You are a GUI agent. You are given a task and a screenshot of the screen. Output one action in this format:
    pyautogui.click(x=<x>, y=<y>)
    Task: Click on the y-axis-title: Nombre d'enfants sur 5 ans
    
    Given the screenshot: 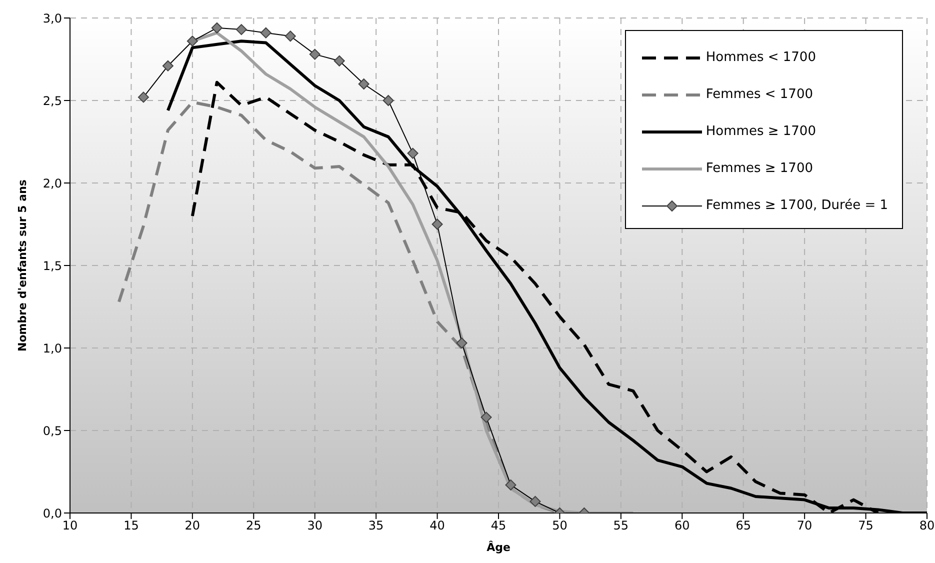 What is the action you would take?
    pyautogui.click(x=22, y=265)
    